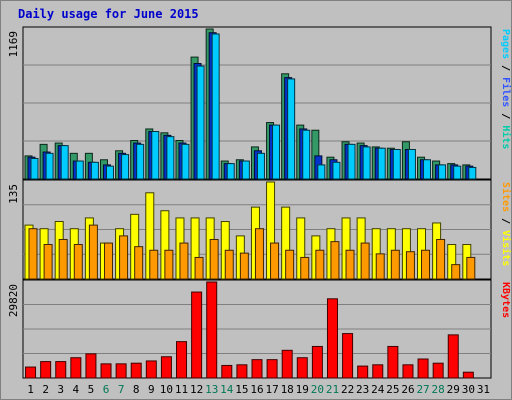  Describe the element at coordinates (438, 389) in the screenshot. I see `x-tick-28: 28` at that location.